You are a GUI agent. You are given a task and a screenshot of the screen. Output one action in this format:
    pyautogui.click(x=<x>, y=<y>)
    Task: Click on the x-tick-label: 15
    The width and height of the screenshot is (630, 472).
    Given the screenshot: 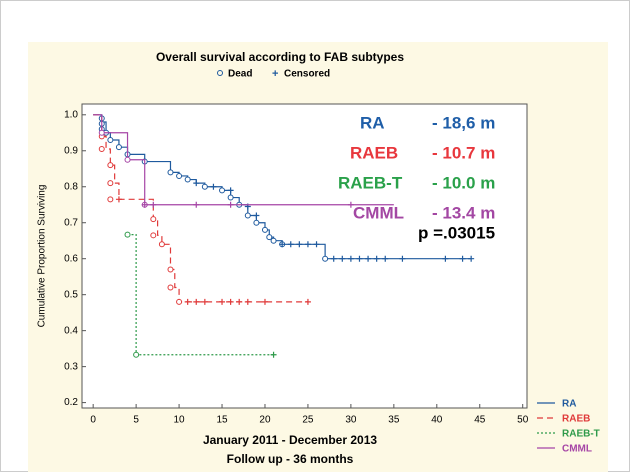 What is the action you would take?
    pyautogui.click(x=222, y=420)
    